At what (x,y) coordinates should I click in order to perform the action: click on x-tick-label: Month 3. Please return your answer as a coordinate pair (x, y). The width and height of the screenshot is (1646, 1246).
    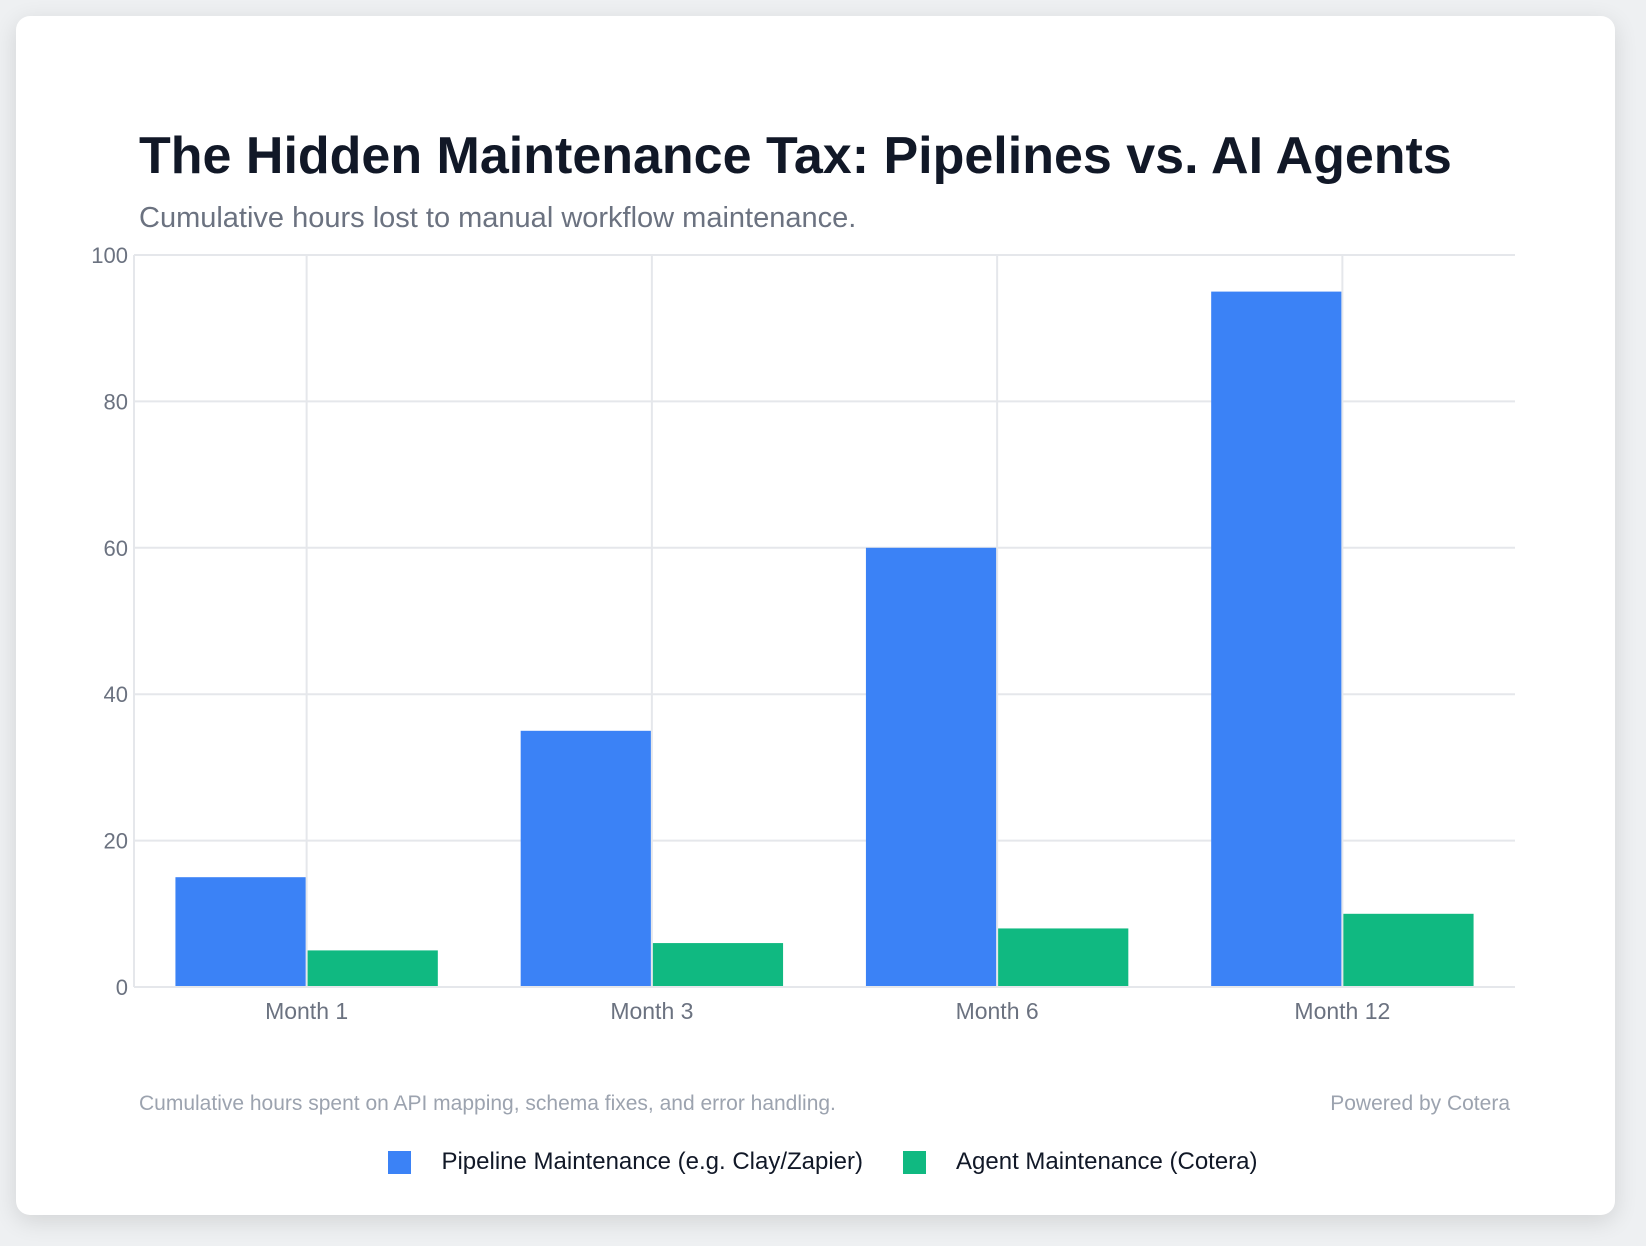
    Looking at the image, I should click on (651, 1011).